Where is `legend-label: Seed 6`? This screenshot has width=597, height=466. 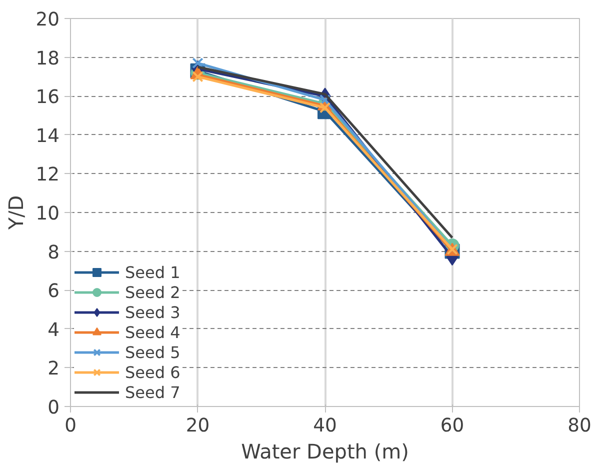
legend-label: Seed 6 is located at coordinates (152, 372).